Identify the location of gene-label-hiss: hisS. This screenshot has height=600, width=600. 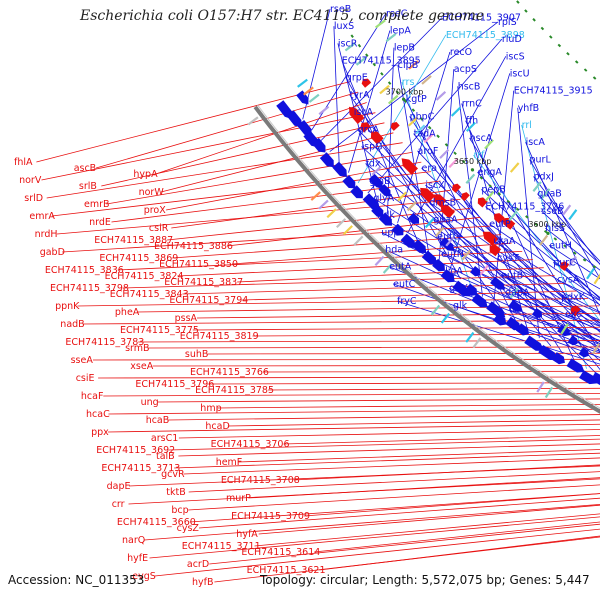
(555, 228).